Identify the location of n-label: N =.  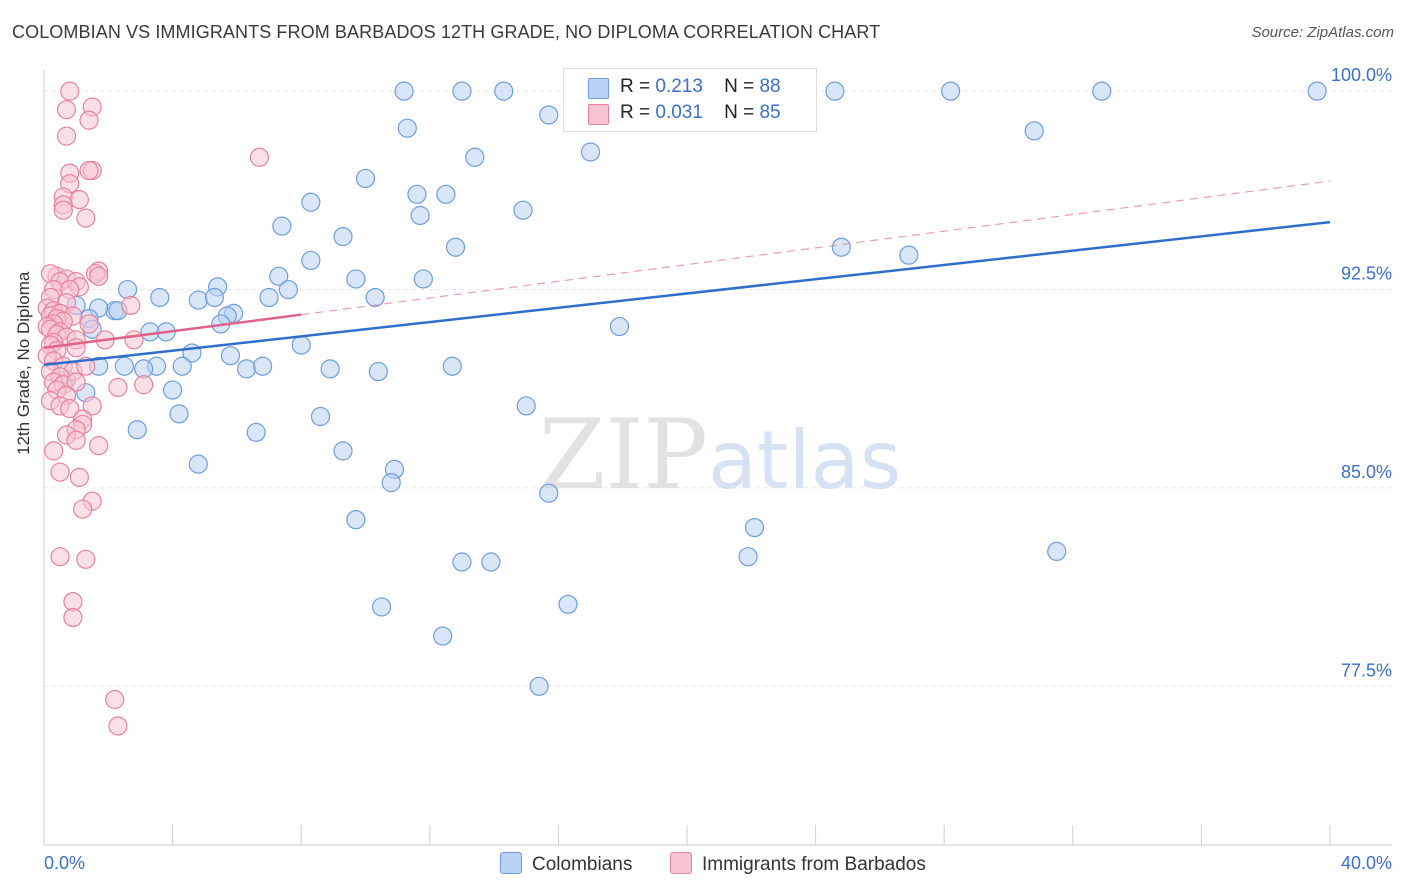
(739, 112).